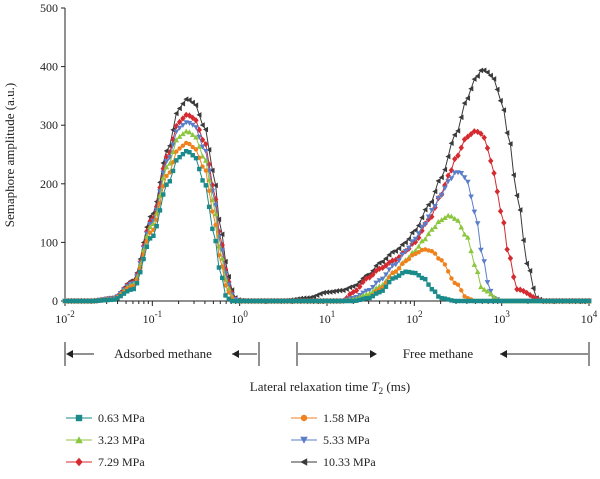 Image resolution: width=600 pixels, height=479 pixels. Describe the element at coordinates (9, 155) in the screenshot. I see `y-axis-label: Semaphore amplitude (a.u.)` at that location.